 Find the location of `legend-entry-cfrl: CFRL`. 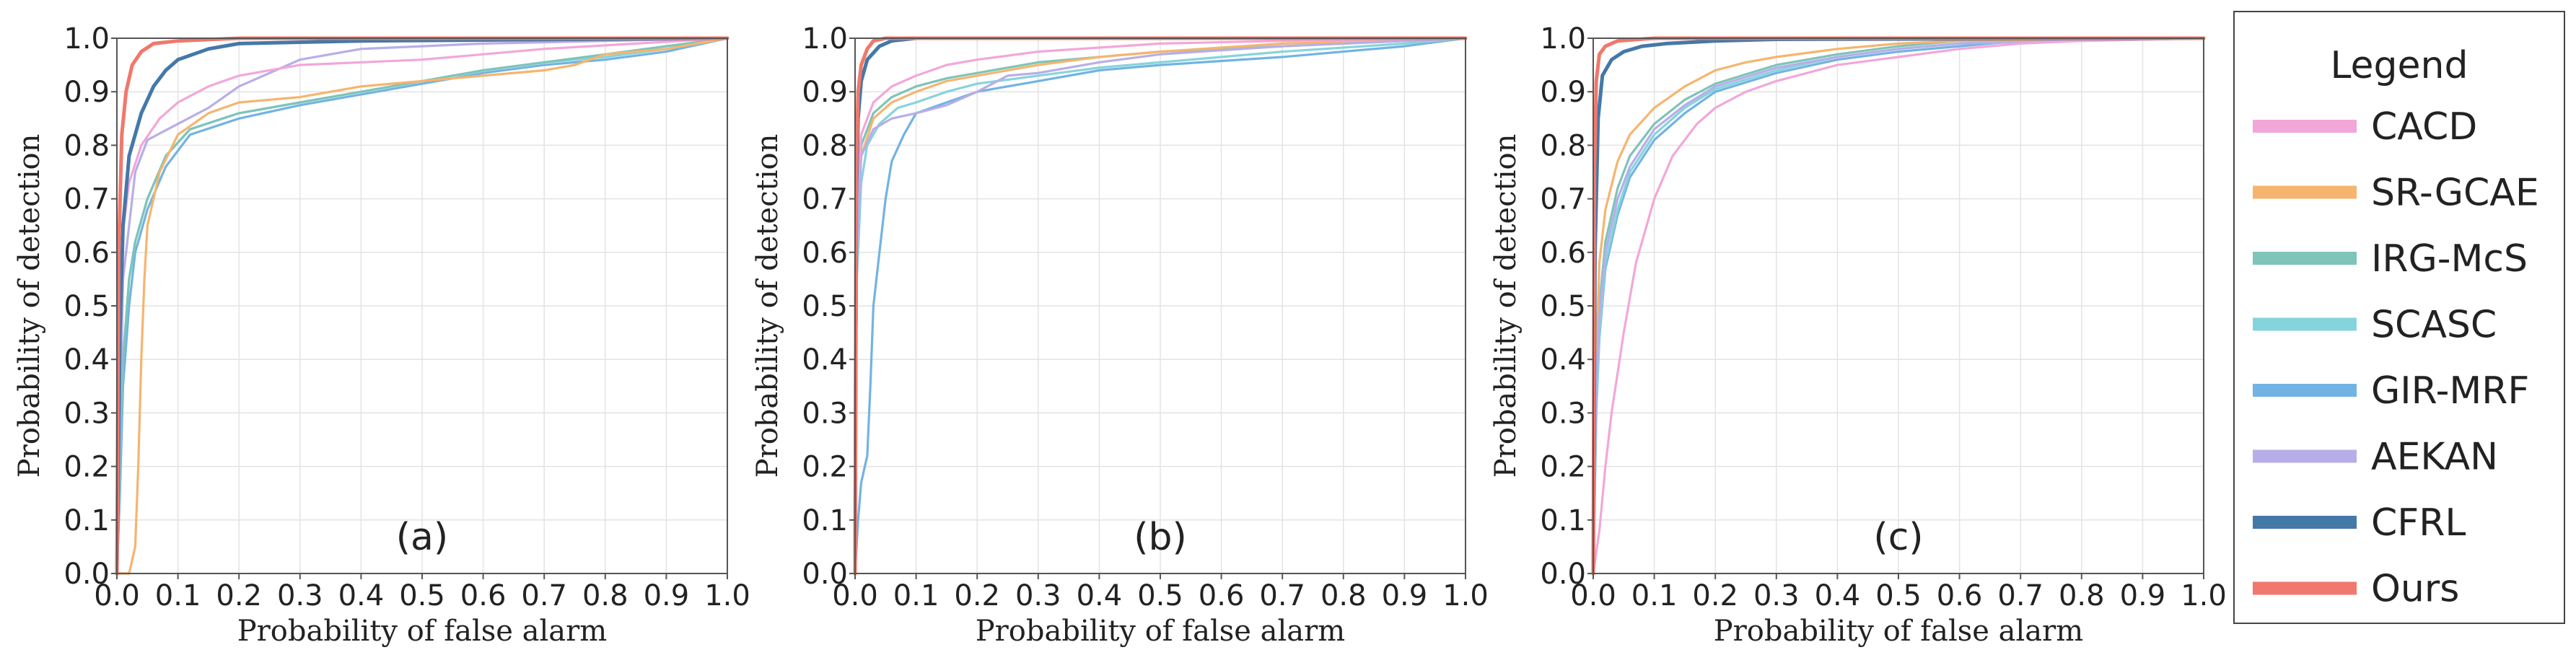

legend-entry-cfrl: CFRL is located at coordinates (2359, 523).